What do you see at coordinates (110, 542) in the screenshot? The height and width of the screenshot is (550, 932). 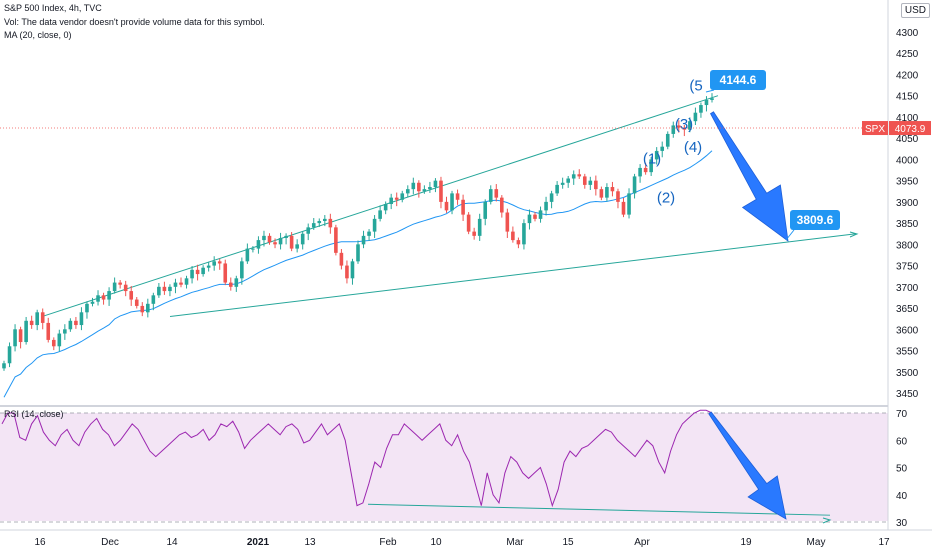 I see `time-tick-label: Dec` at bounding box center [110, 542].